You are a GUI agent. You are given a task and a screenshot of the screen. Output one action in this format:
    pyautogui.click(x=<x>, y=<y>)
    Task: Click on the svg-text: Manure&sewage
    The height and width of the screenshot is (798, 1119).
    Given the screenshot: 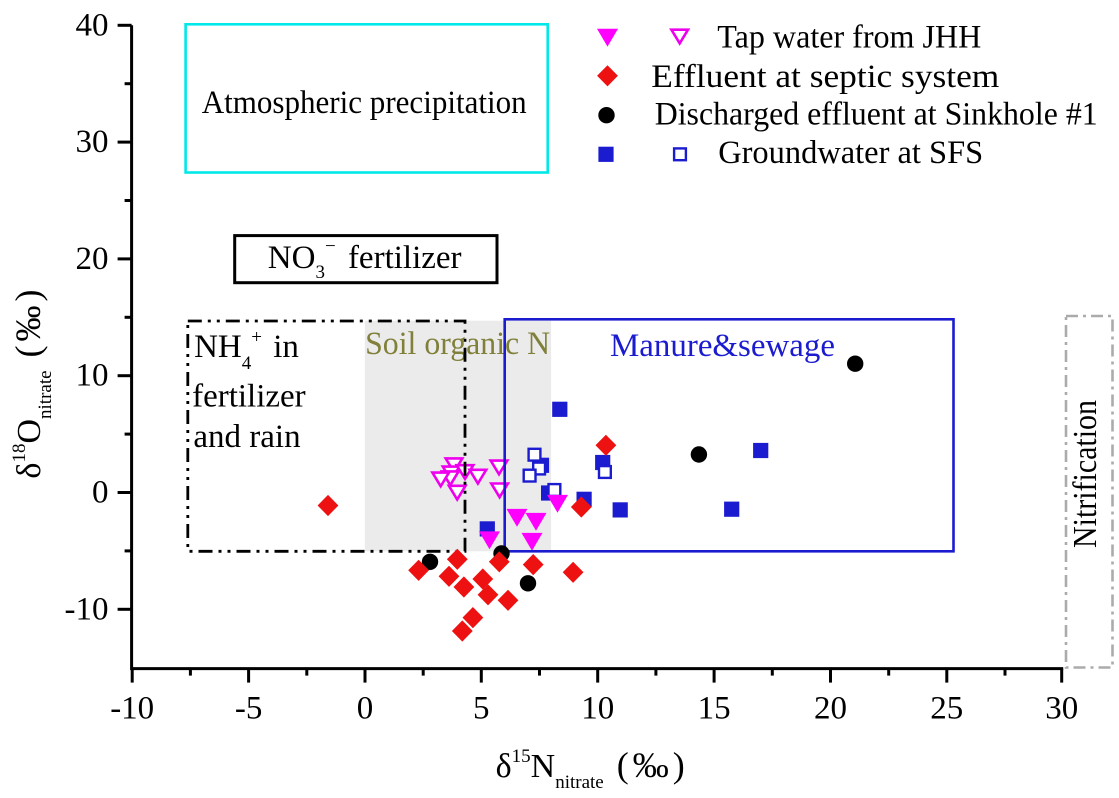 What is the action you would take?
    pyautogui.click(x=722, y=346)
    